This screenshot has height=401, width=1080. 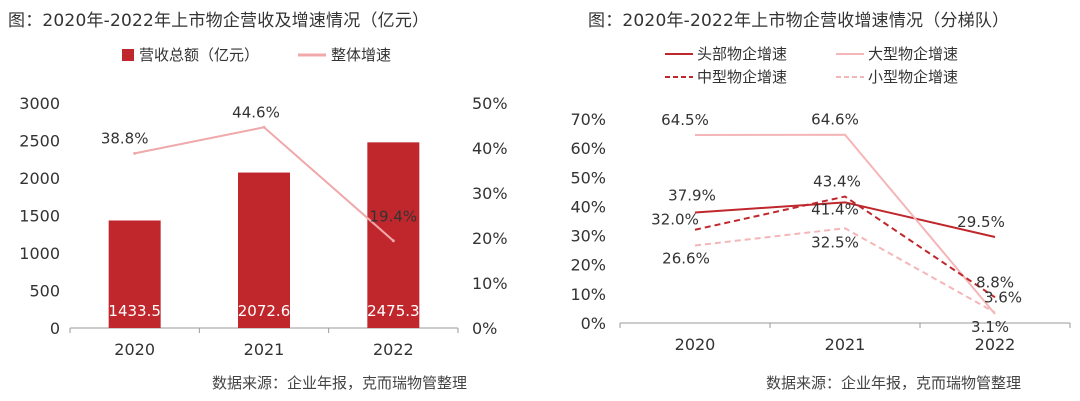 What do you see at coordinates (340, 383) in the screenshot?
I see `left-chart-source: 数据来源：企业年报，克而瑞物管整理` at bounding box center [340, 383].